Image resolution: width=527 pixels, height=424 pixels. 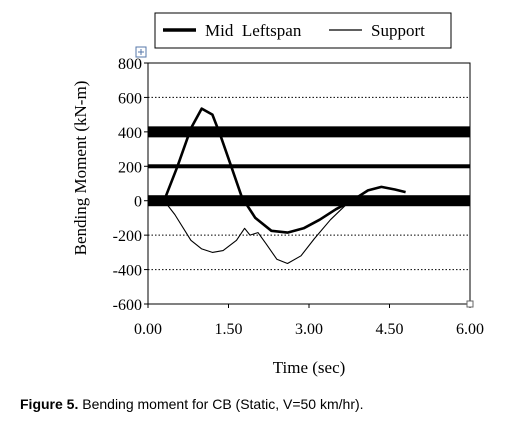 I want to click on y-tick-label: -200, so click(x=127, y=236).